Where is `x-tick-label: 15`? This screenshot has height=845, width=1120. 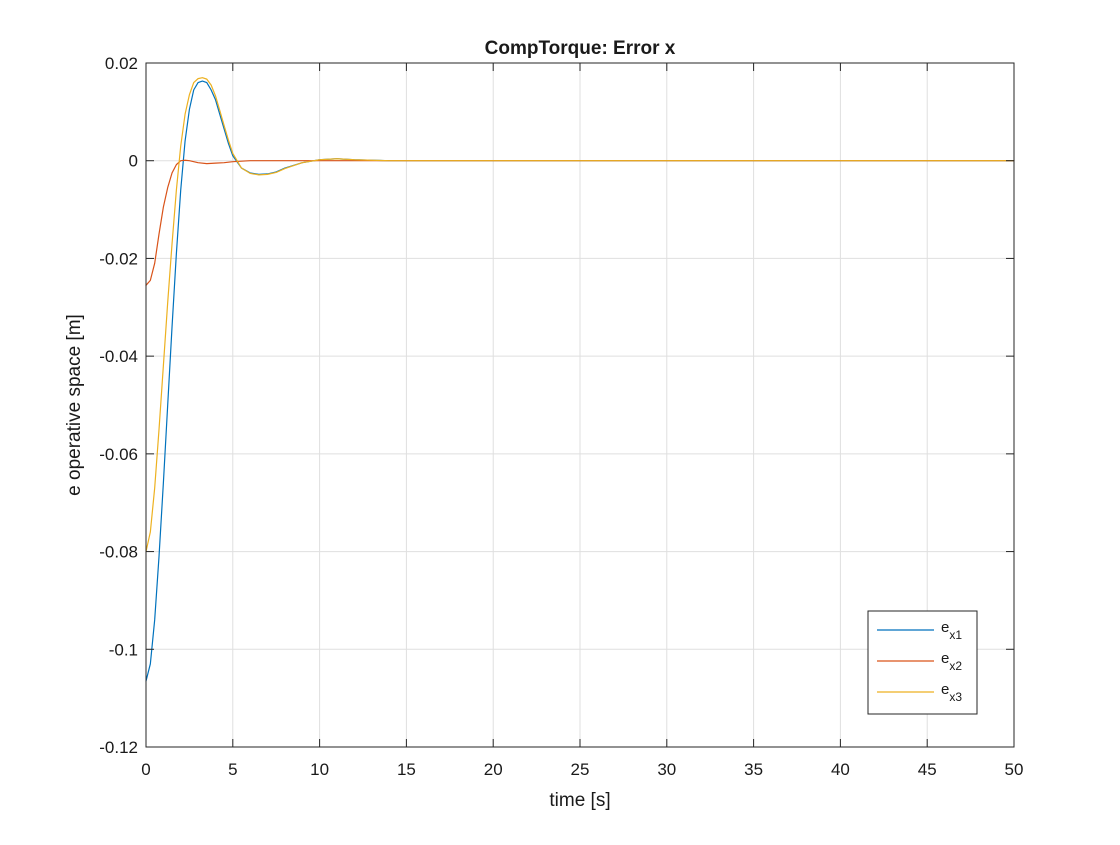
x-tick-label: 15 is located at coordinates (406, 769).